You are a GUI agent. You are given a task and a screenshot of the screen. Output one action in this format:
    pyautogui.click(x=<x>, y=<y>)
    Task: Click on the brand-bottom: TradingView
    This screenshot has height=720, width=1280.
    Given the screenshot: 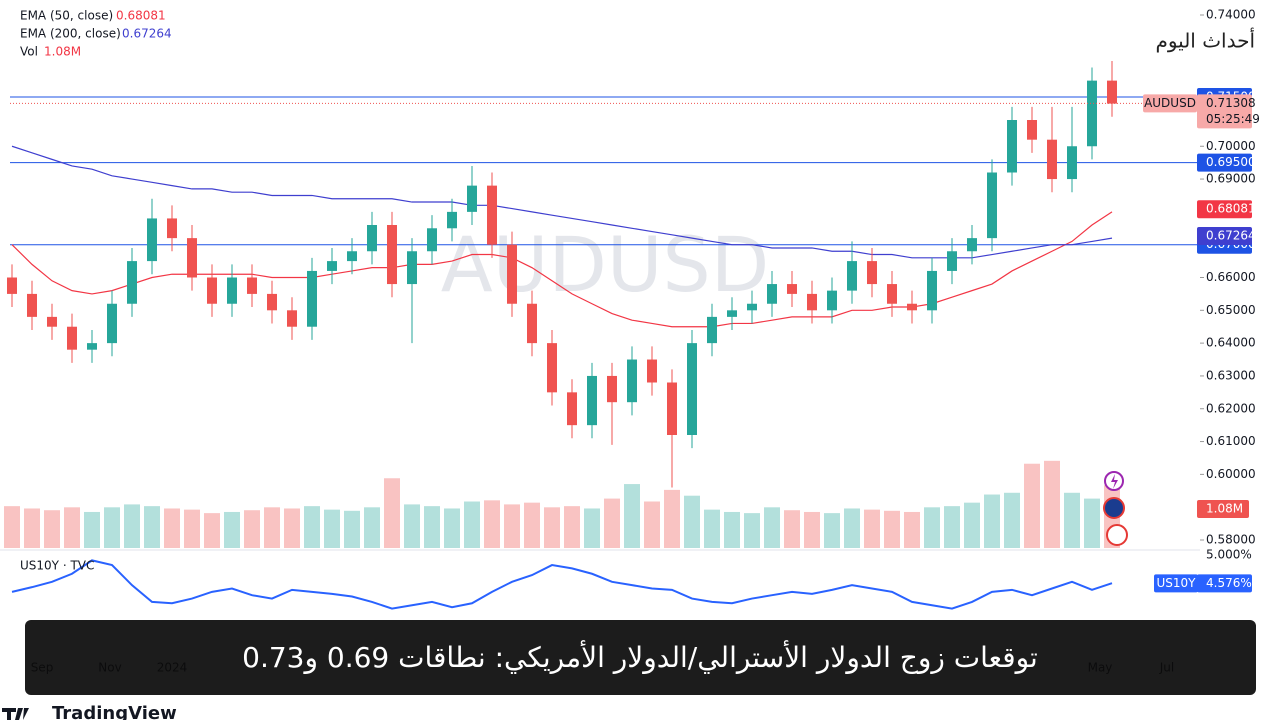 What is the action you would take?
    pyautogui.click(x=114, y=711)
    